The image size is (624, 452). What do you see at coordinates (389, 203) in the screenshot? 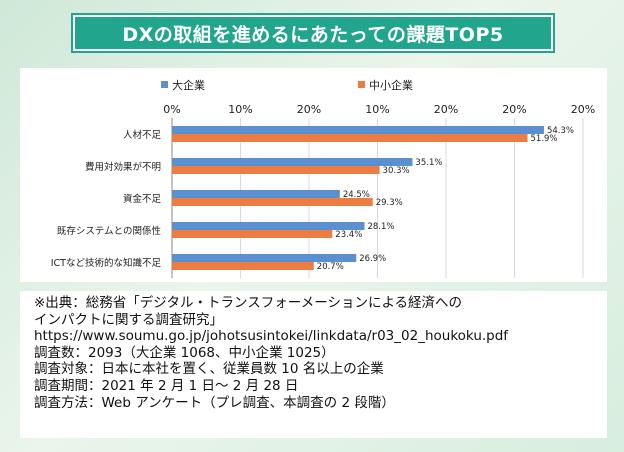
I see `data-label: 29.3%` at bounding box center [389, 203].